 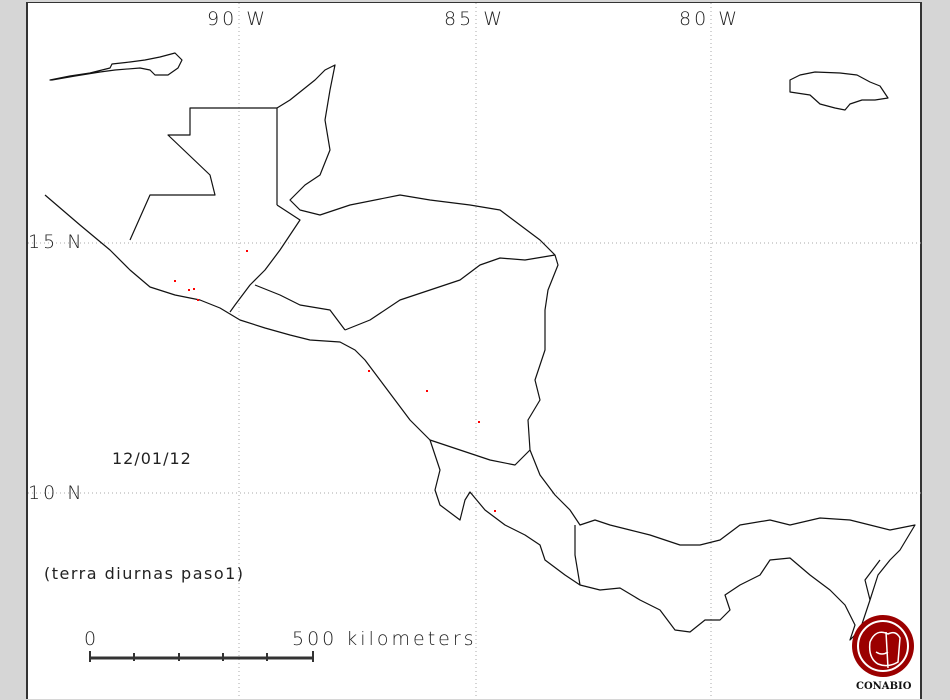 I want to click on date-label: 12/01/12, so click(x=152, y=458).